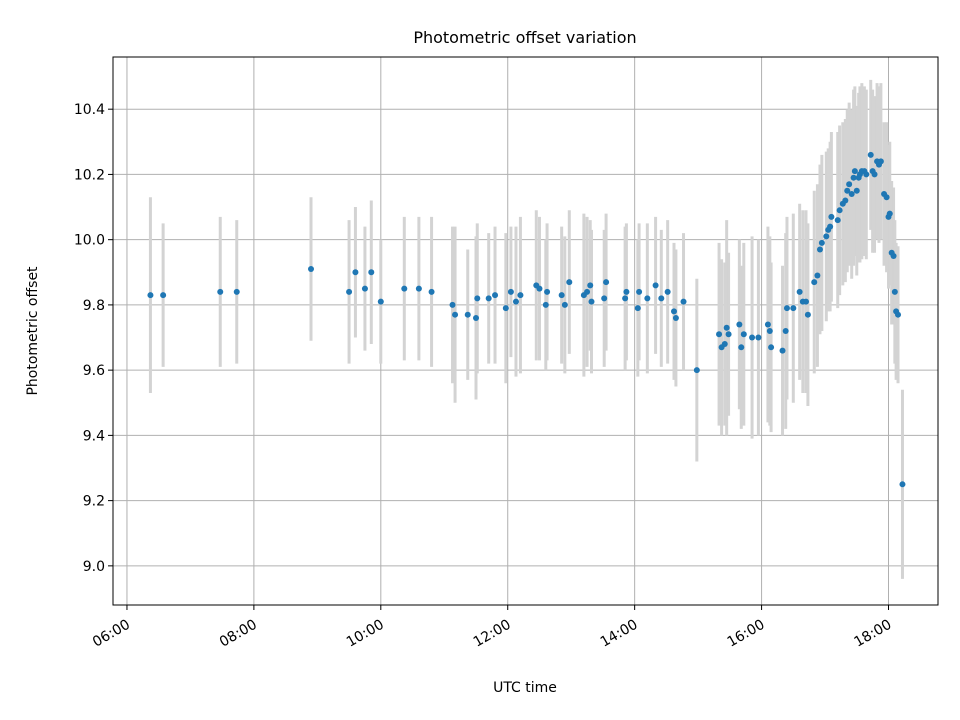 This screenshot has width=960, height=720. I want to click on y-tick-label: 10.4, so click(89, 110).